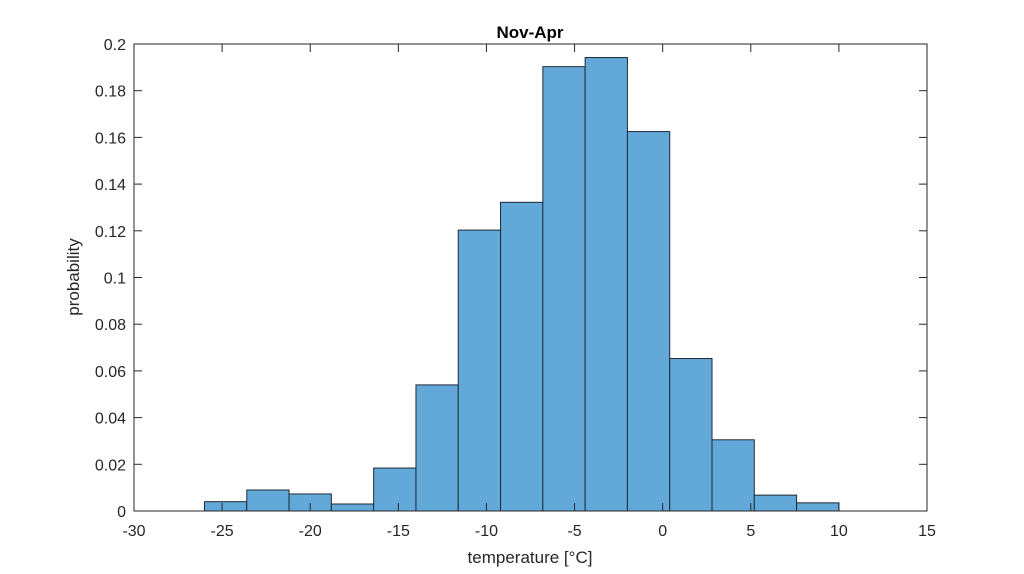  What do you see at coordinates (529, 32) in the screenshot?
I see `chart-title: Nov-Apr` at bounding box center [529, 32].